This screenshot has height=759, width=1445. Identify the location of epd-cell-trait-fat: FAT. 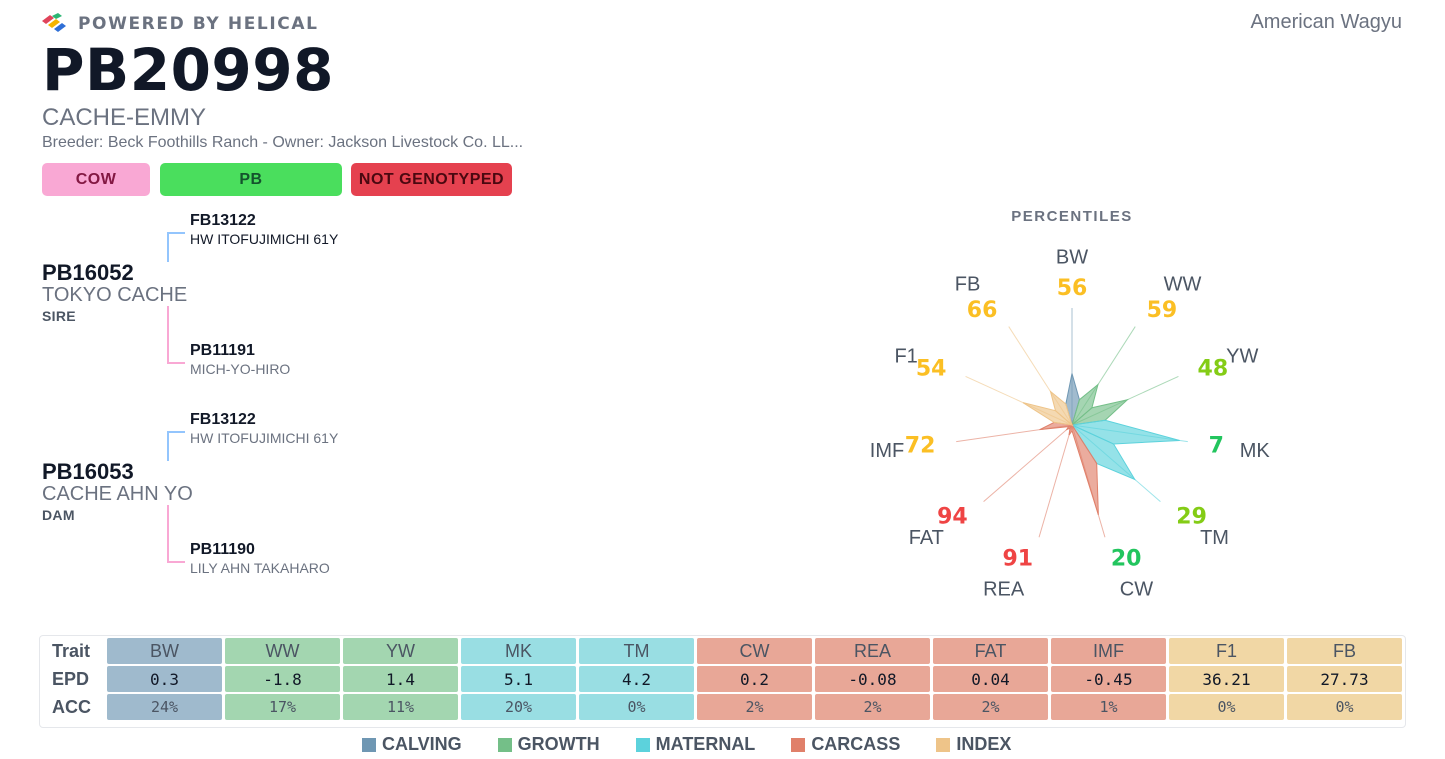
(990, 651).